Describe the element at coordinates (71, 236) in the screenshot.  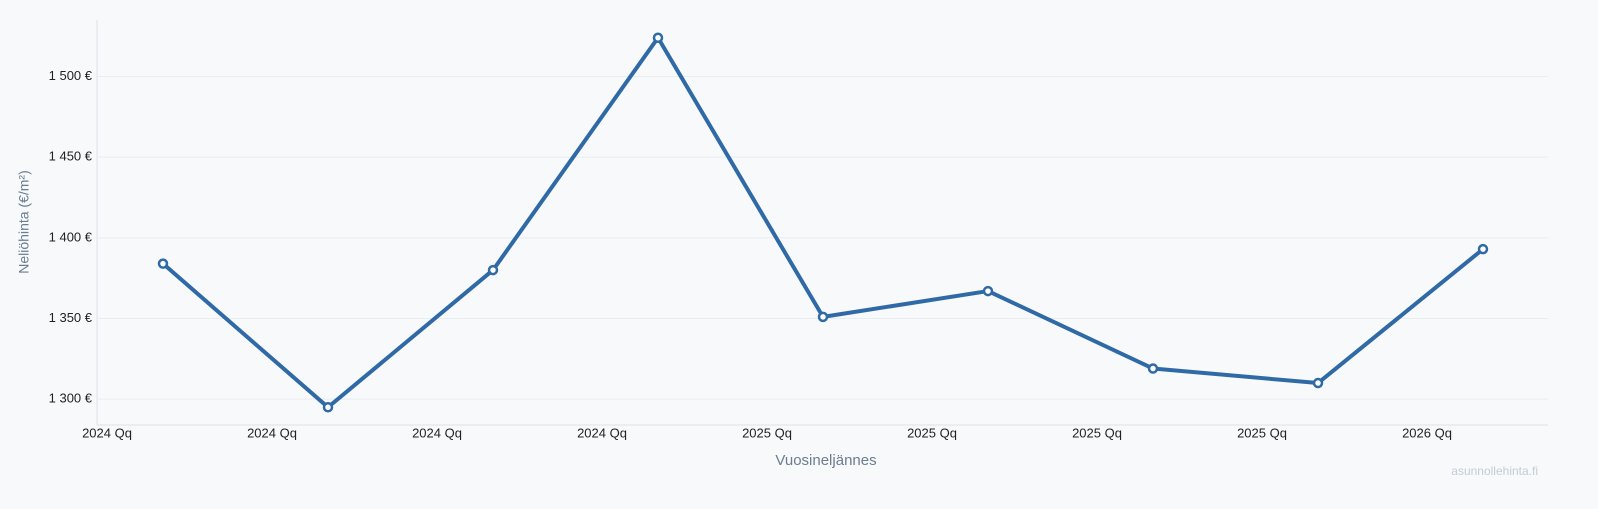
I see `y-tick-label: 1 400 €` at that location.